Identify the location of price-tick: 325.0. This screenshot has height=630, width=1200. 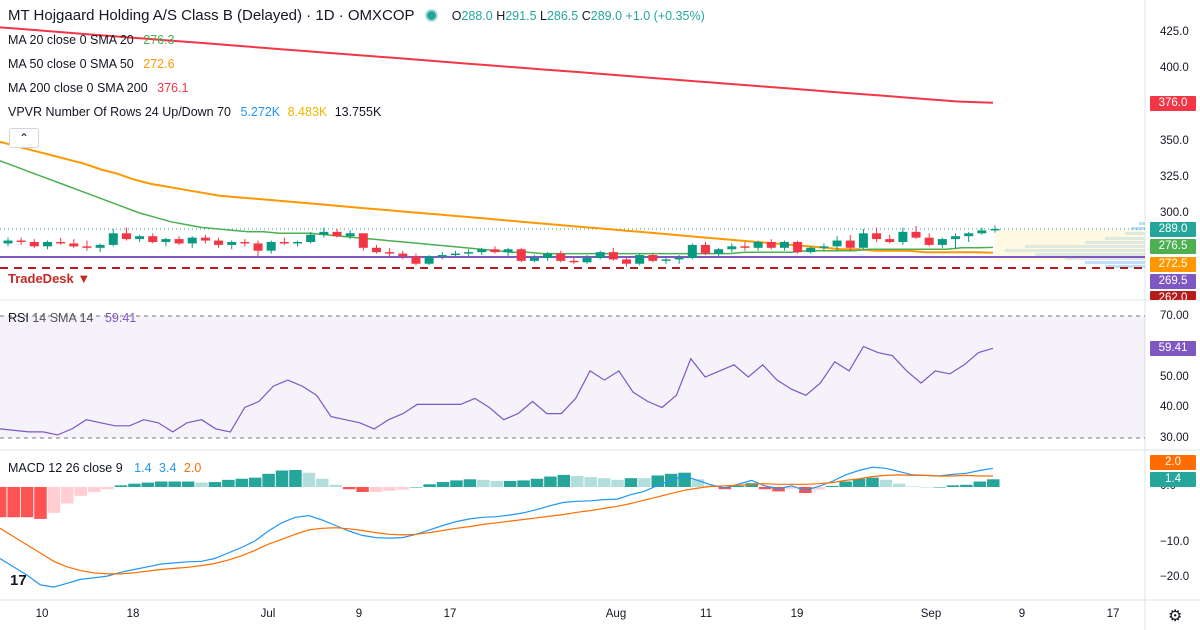
(1174, 177).